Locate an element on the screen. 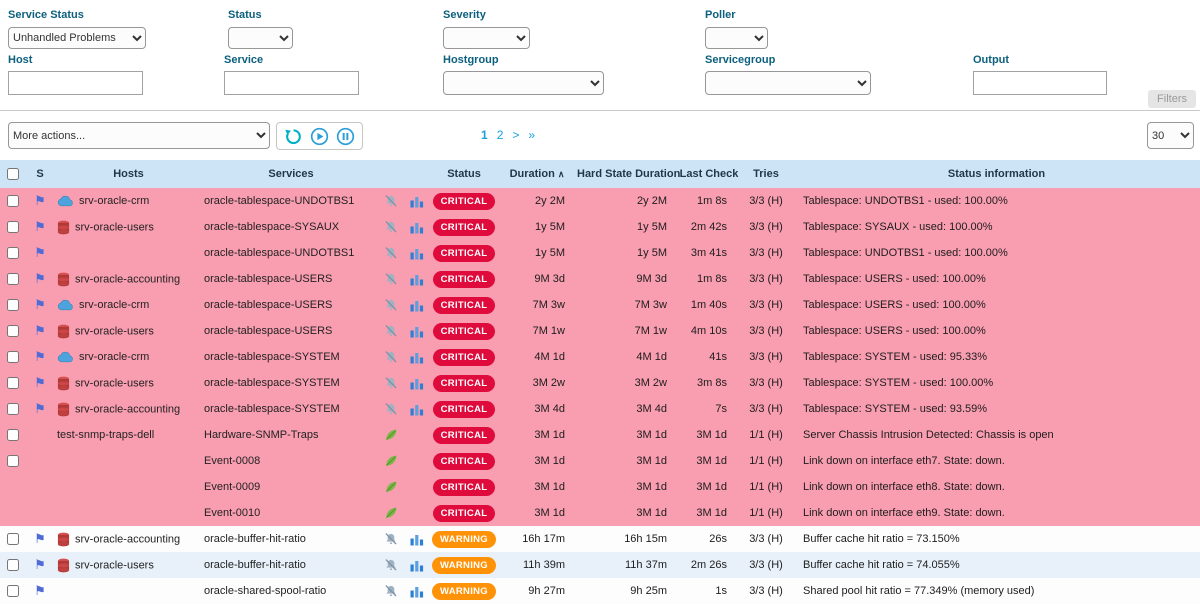 The image size is (1200, 613). play-button is located at coordinates (319, 136).